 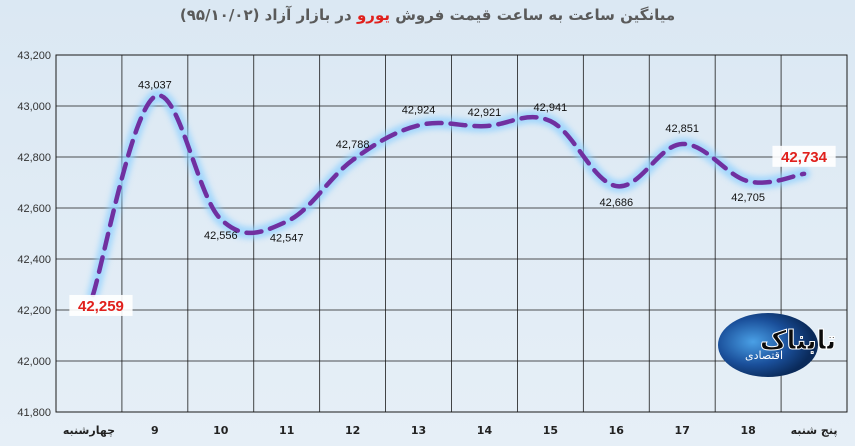 What do you see at coordinates (485, 430) in the screenshot?
I see `x-tick-label: 14` at bounding box center [485, 430].